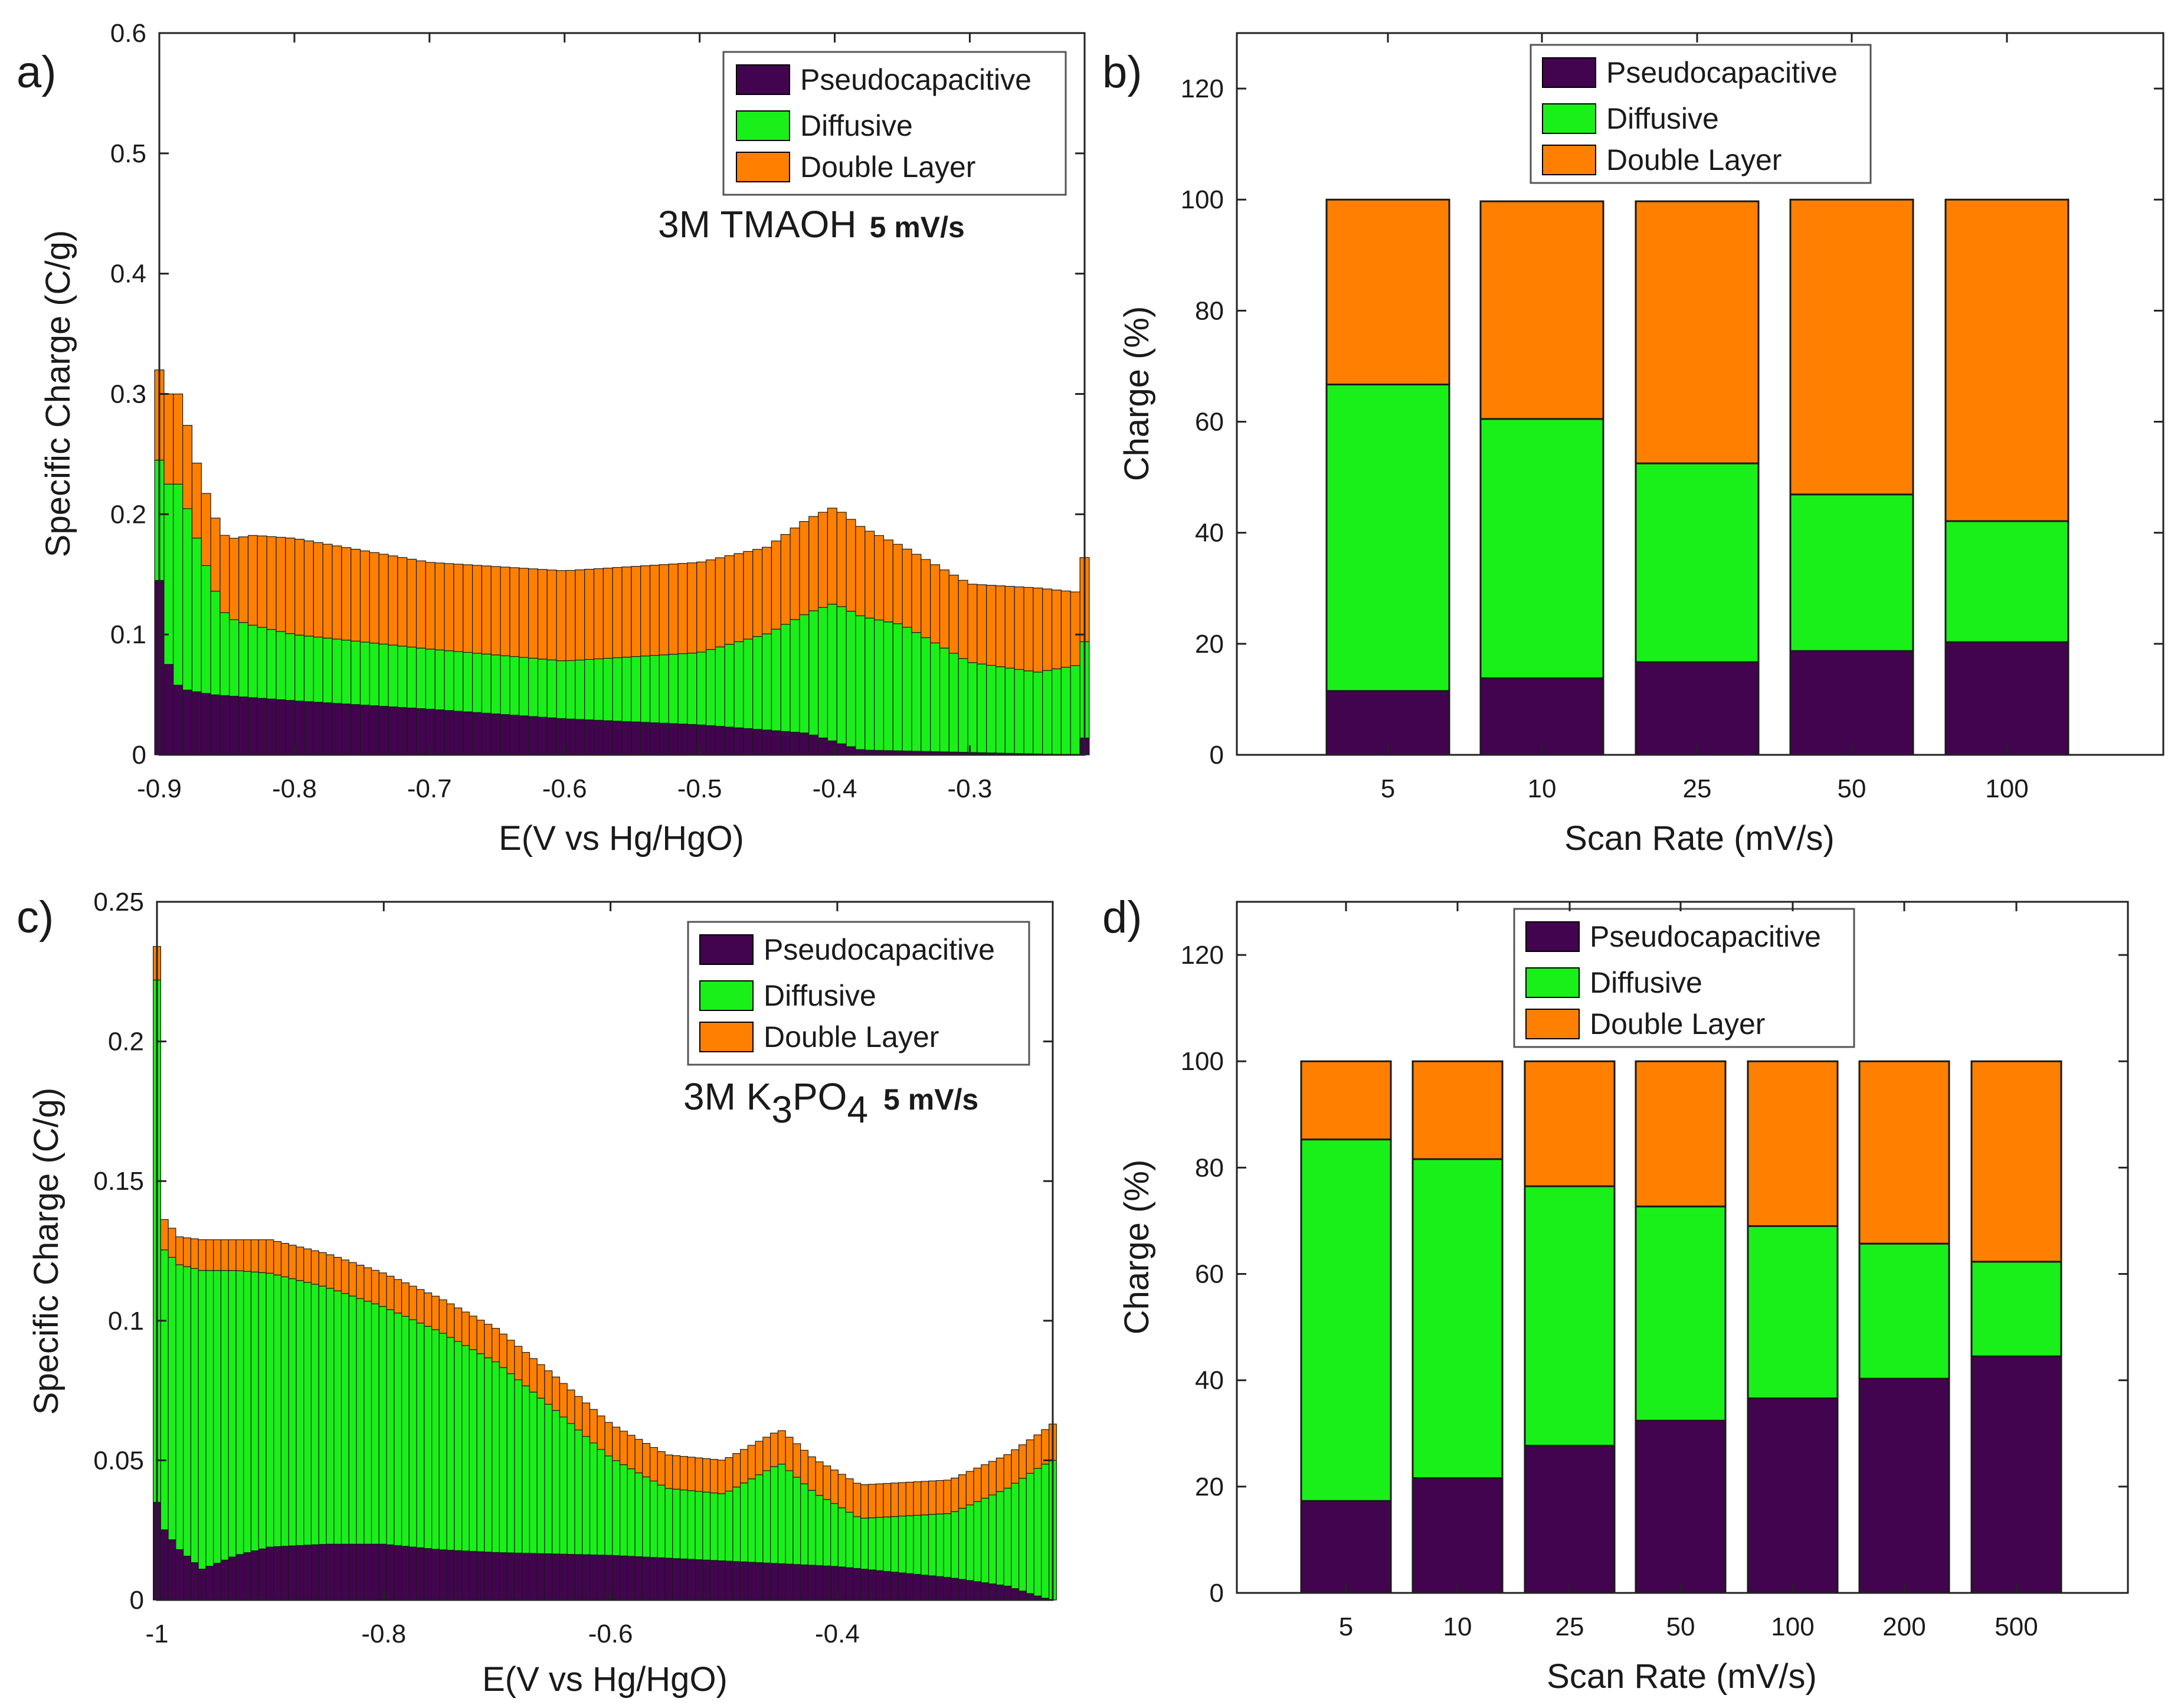 The image size is (2181, 1708). I want to click on panel-d-ylabel: Charge (%), so click(1137, 1248).